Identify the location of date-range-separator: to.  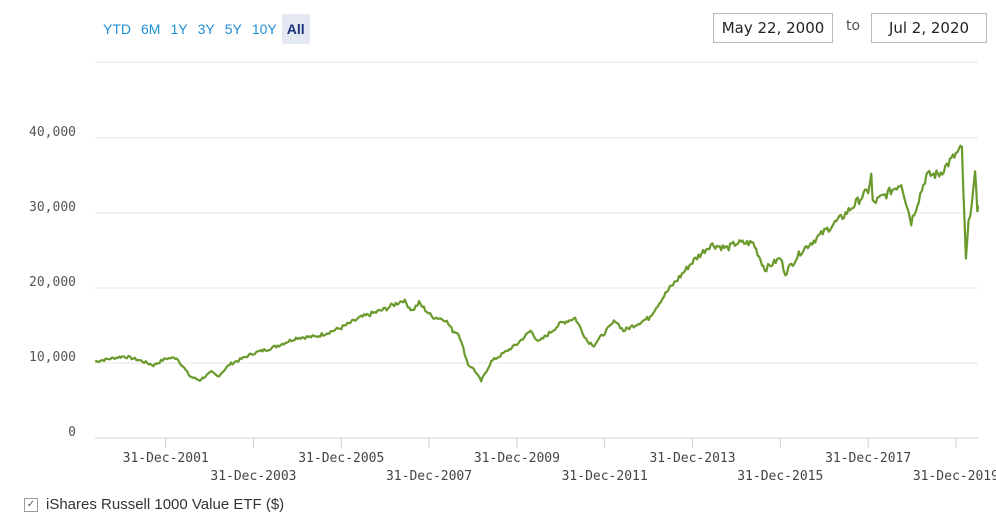
(853, 26).